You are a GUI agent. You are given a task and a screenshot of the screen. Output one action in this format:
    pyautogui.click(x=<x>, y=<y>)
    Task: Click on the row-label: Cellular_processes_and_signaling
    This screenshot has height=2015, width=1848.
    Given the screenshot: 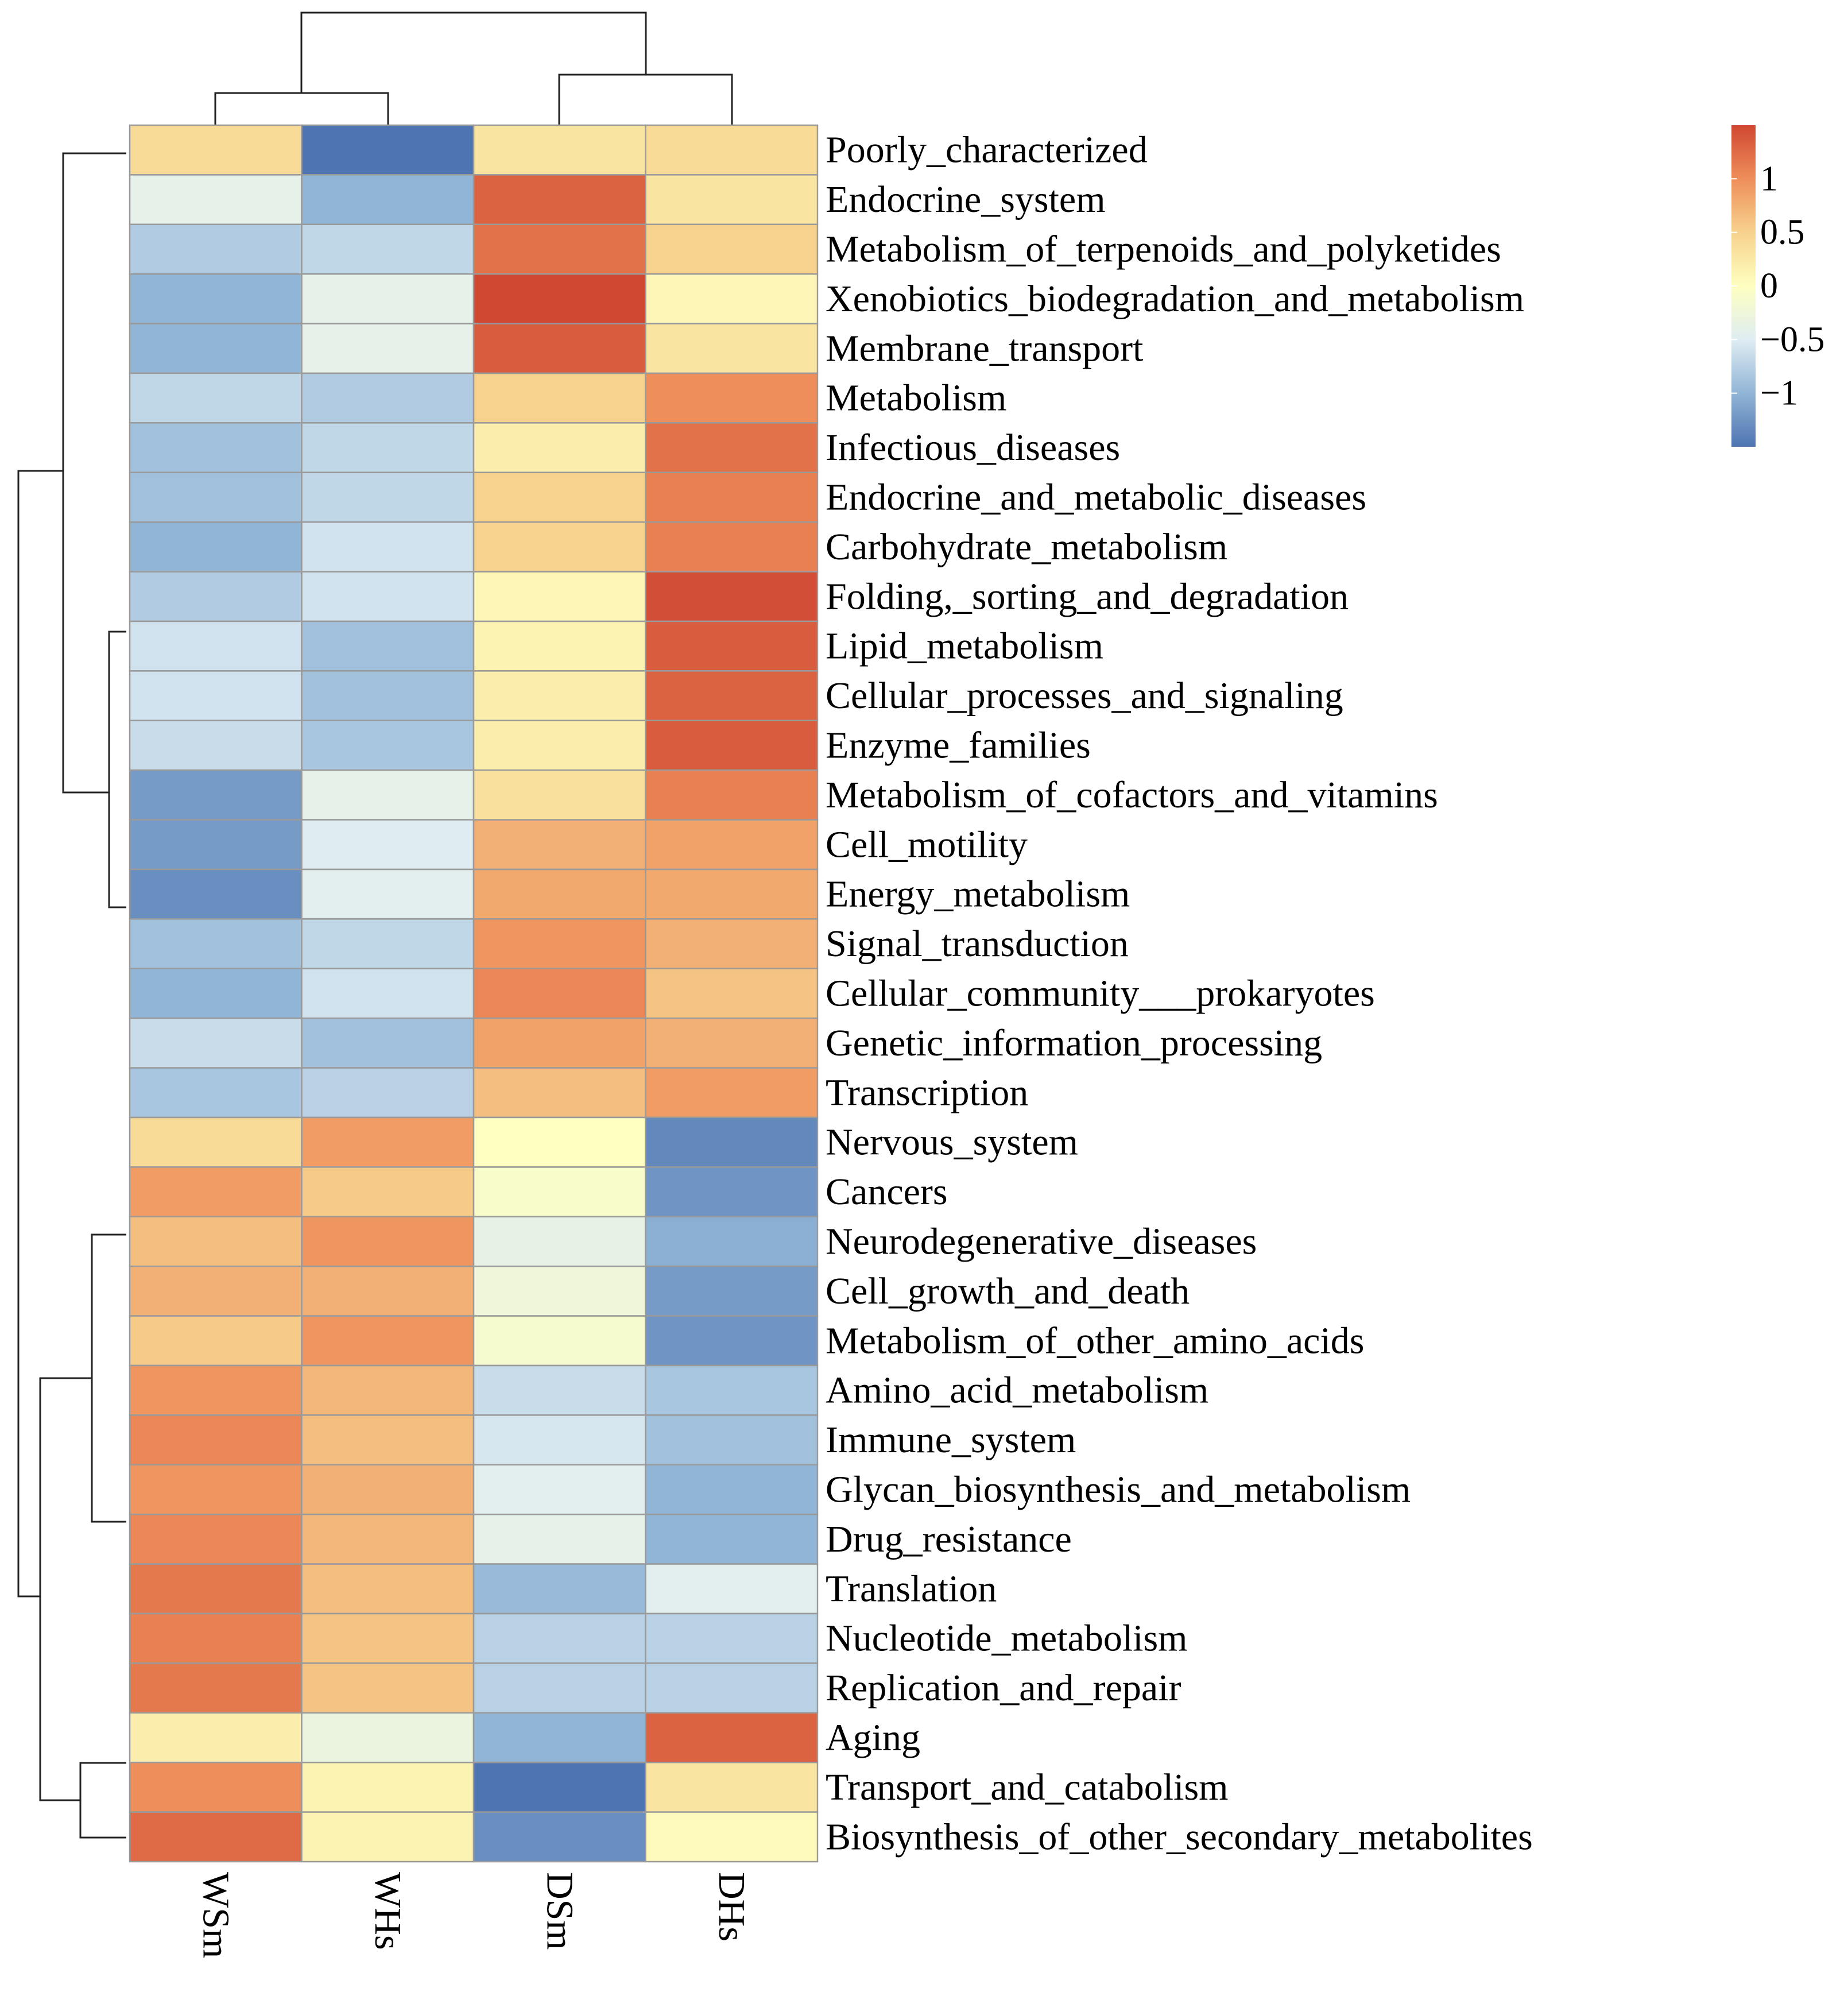 What is the action you would take?
    pyautogui.click(x=1084, y=696)
    